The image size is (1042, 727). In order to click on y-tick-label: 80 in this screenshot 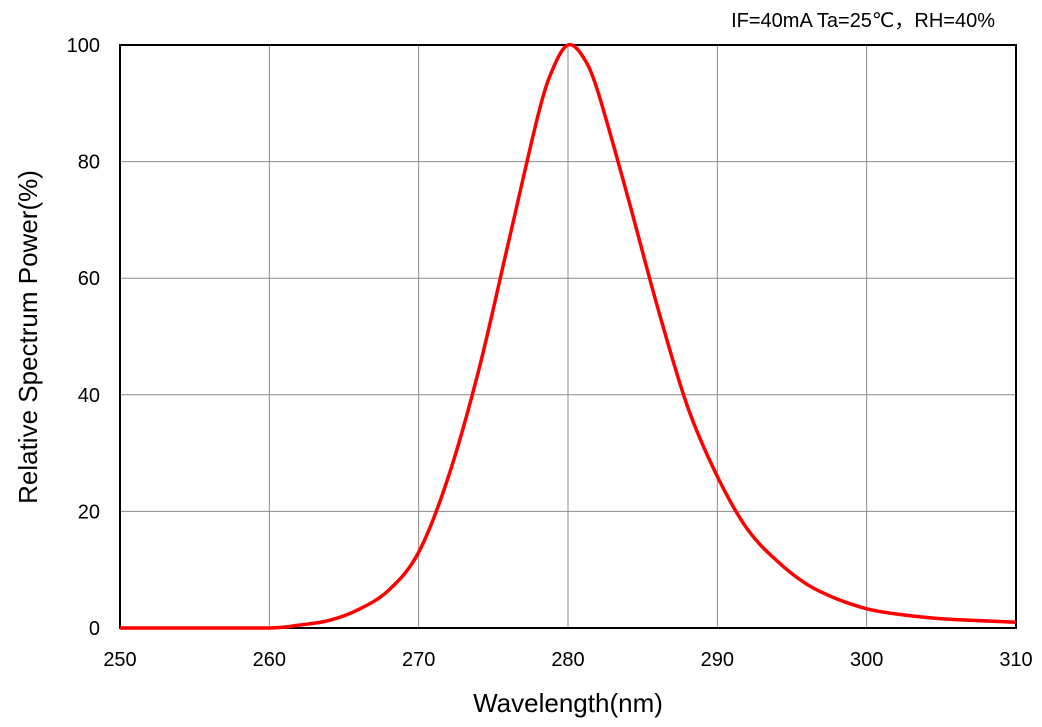, I will do `click(89, 163)`.